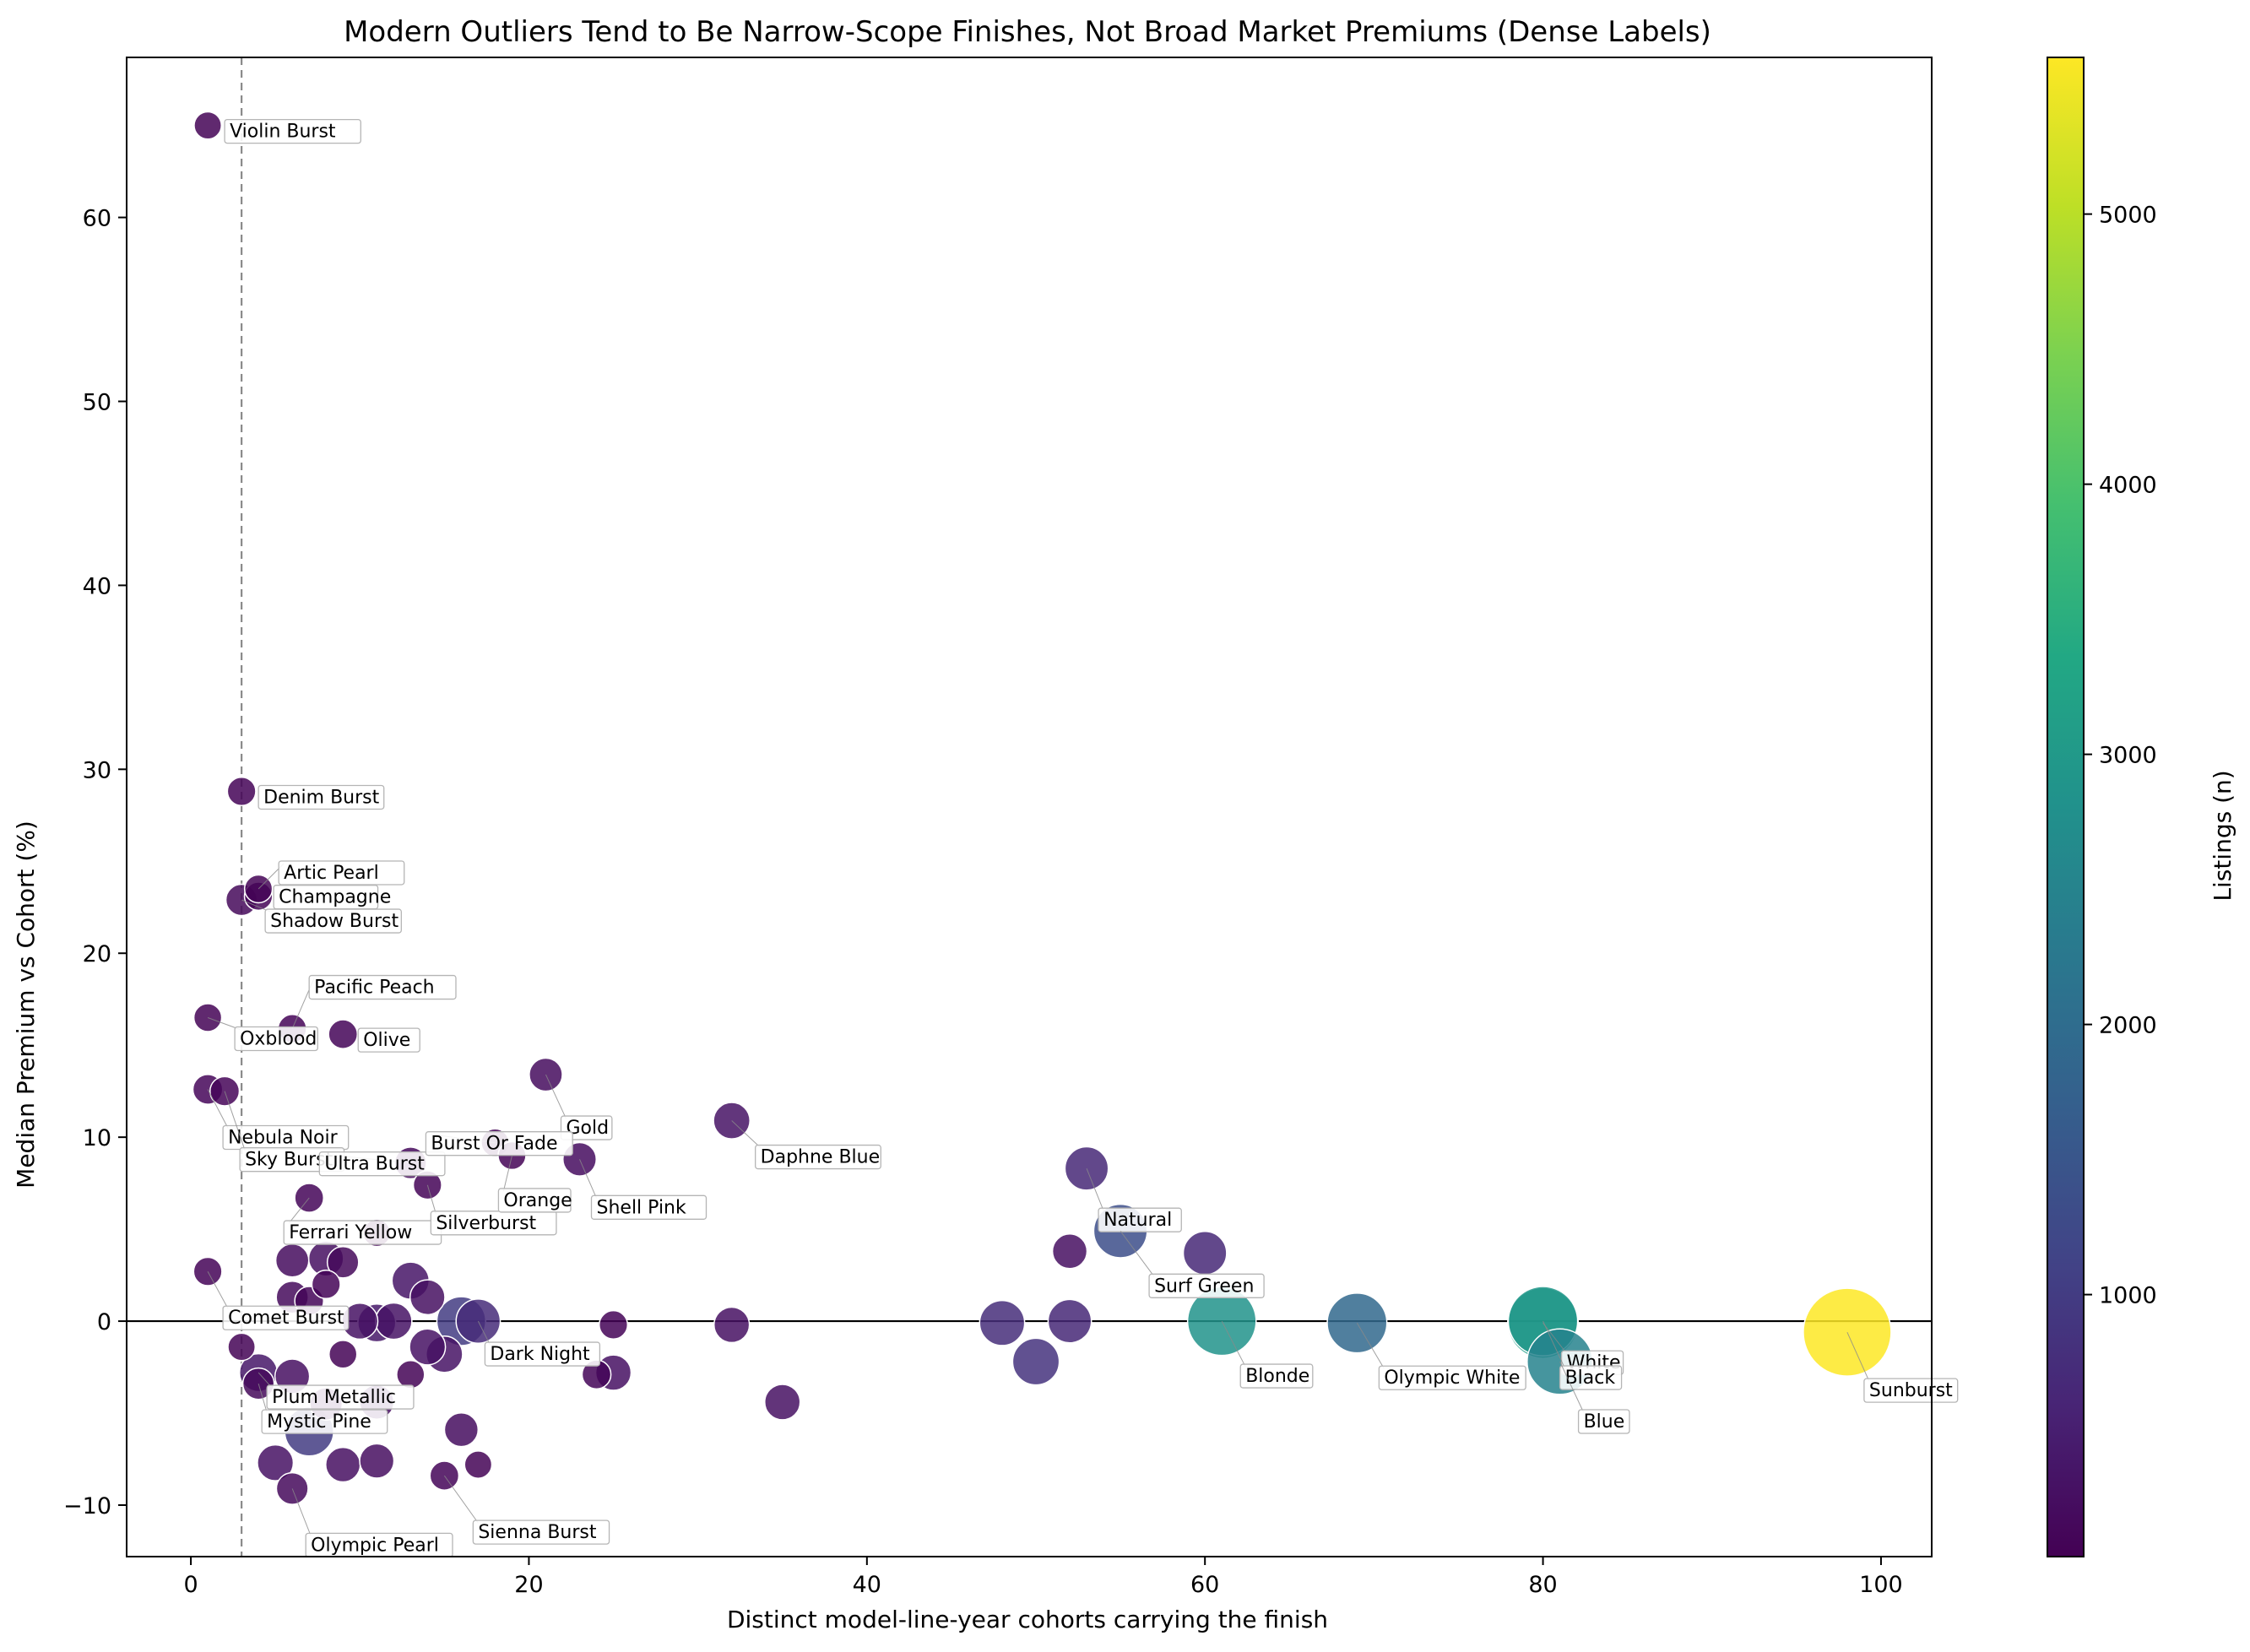 Image resolution: width=2250 pixels, height=1652 pixels. Describe the element at coordinates (190, 1585) in the screenshot. I see `x-tick-label: 0` at that location.